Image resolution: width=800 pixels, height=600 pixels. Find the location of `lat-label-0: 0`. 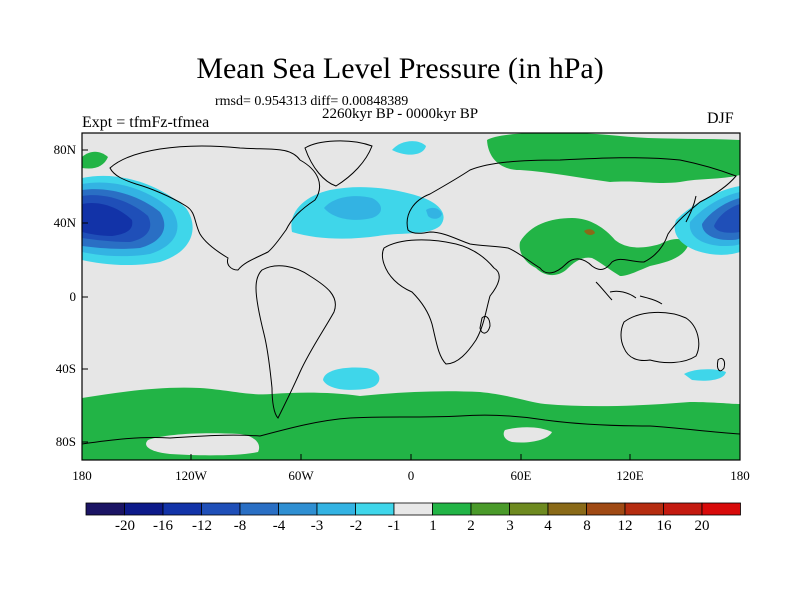

lat-label-0: 0 is located at coordinates (73, 296).